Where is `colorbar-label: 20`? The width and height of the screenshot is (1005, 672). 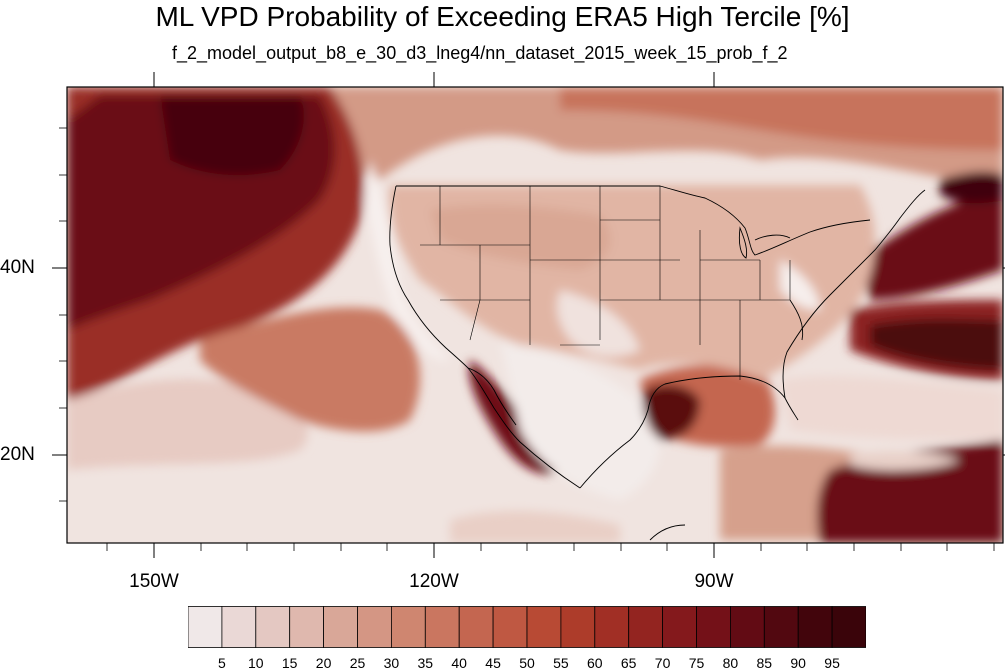
colorbar-label: 20 is located at coordinates (323, 663).